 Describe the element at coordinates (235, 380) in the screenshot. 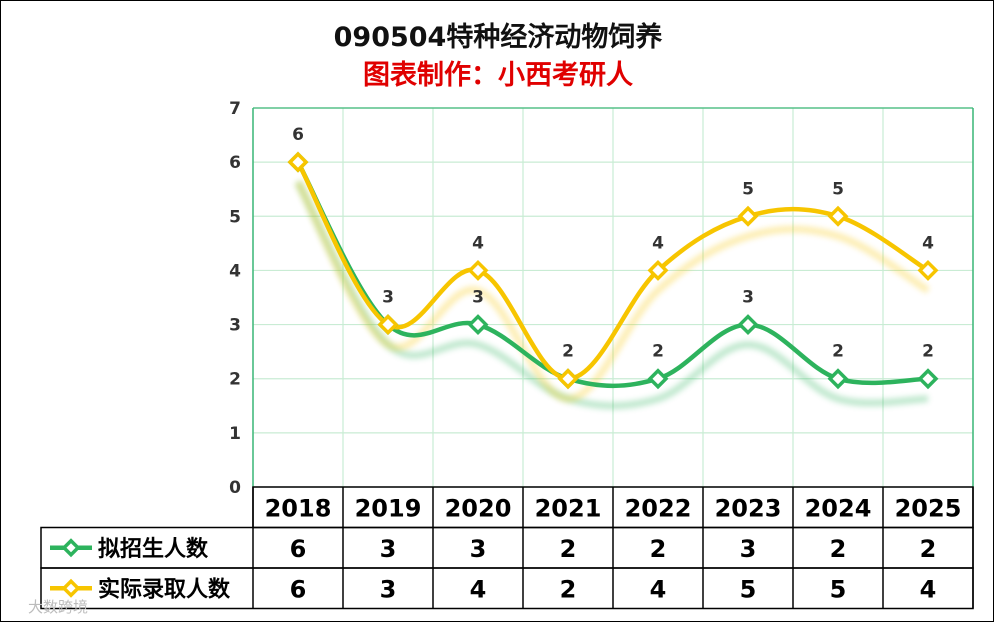

I see `y-tick-label: 2` at that location.